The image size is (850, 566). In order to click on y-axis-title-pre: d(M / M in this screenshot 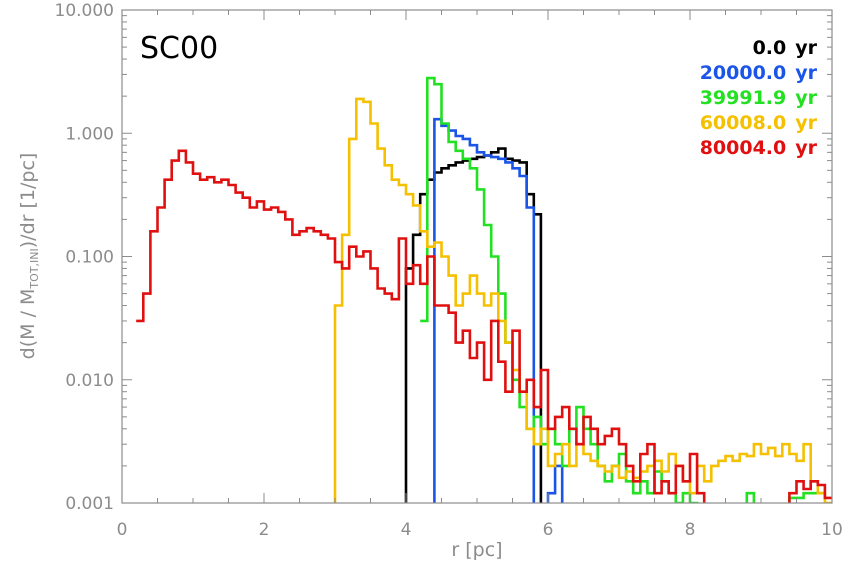, I will do `click(28, 324)`.